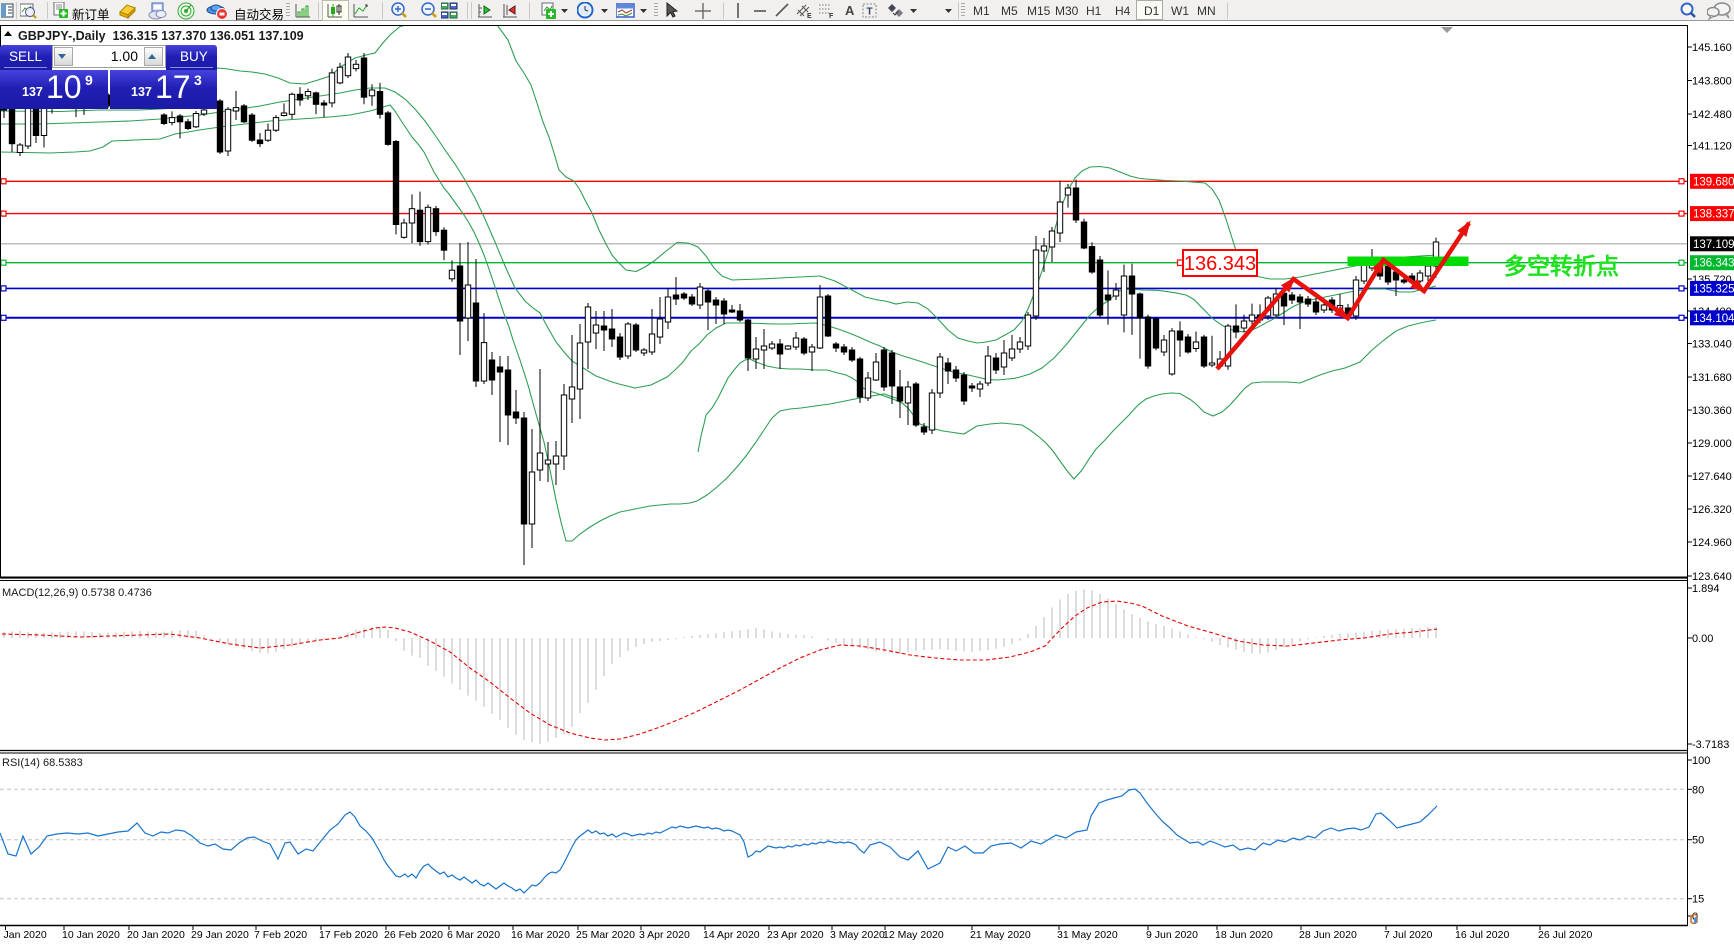 Image resolution: width=1734 pixels, height=949 pixels. Describe the element at coordinates (1712, 543) in the screenshot. I see `svg-text: 124.960` at that location.